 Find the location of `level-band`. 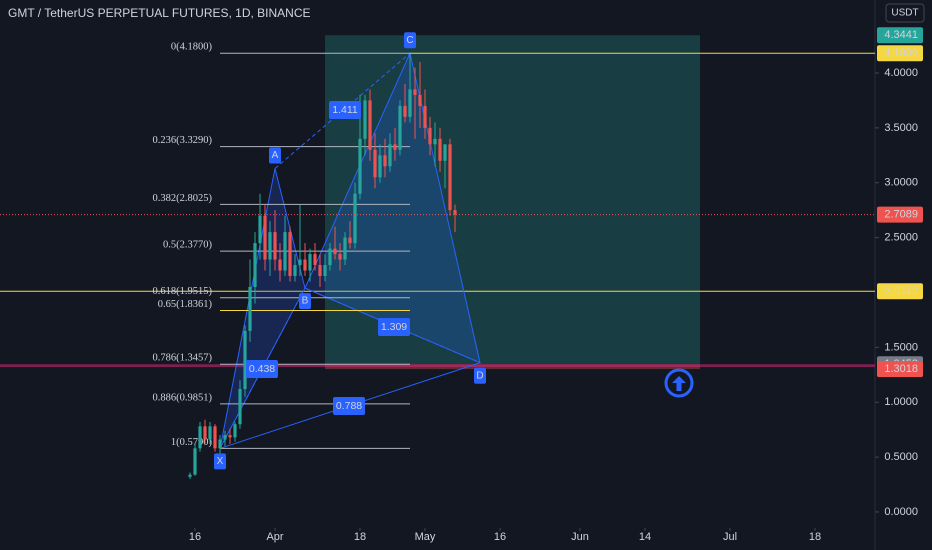

level-band is located at coordinates (437, 366).